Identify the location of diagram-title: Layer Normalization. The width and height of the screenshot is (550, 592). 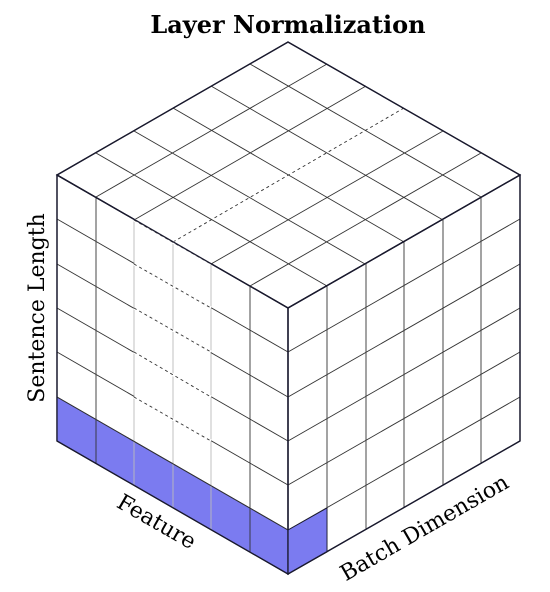
(287, 24).